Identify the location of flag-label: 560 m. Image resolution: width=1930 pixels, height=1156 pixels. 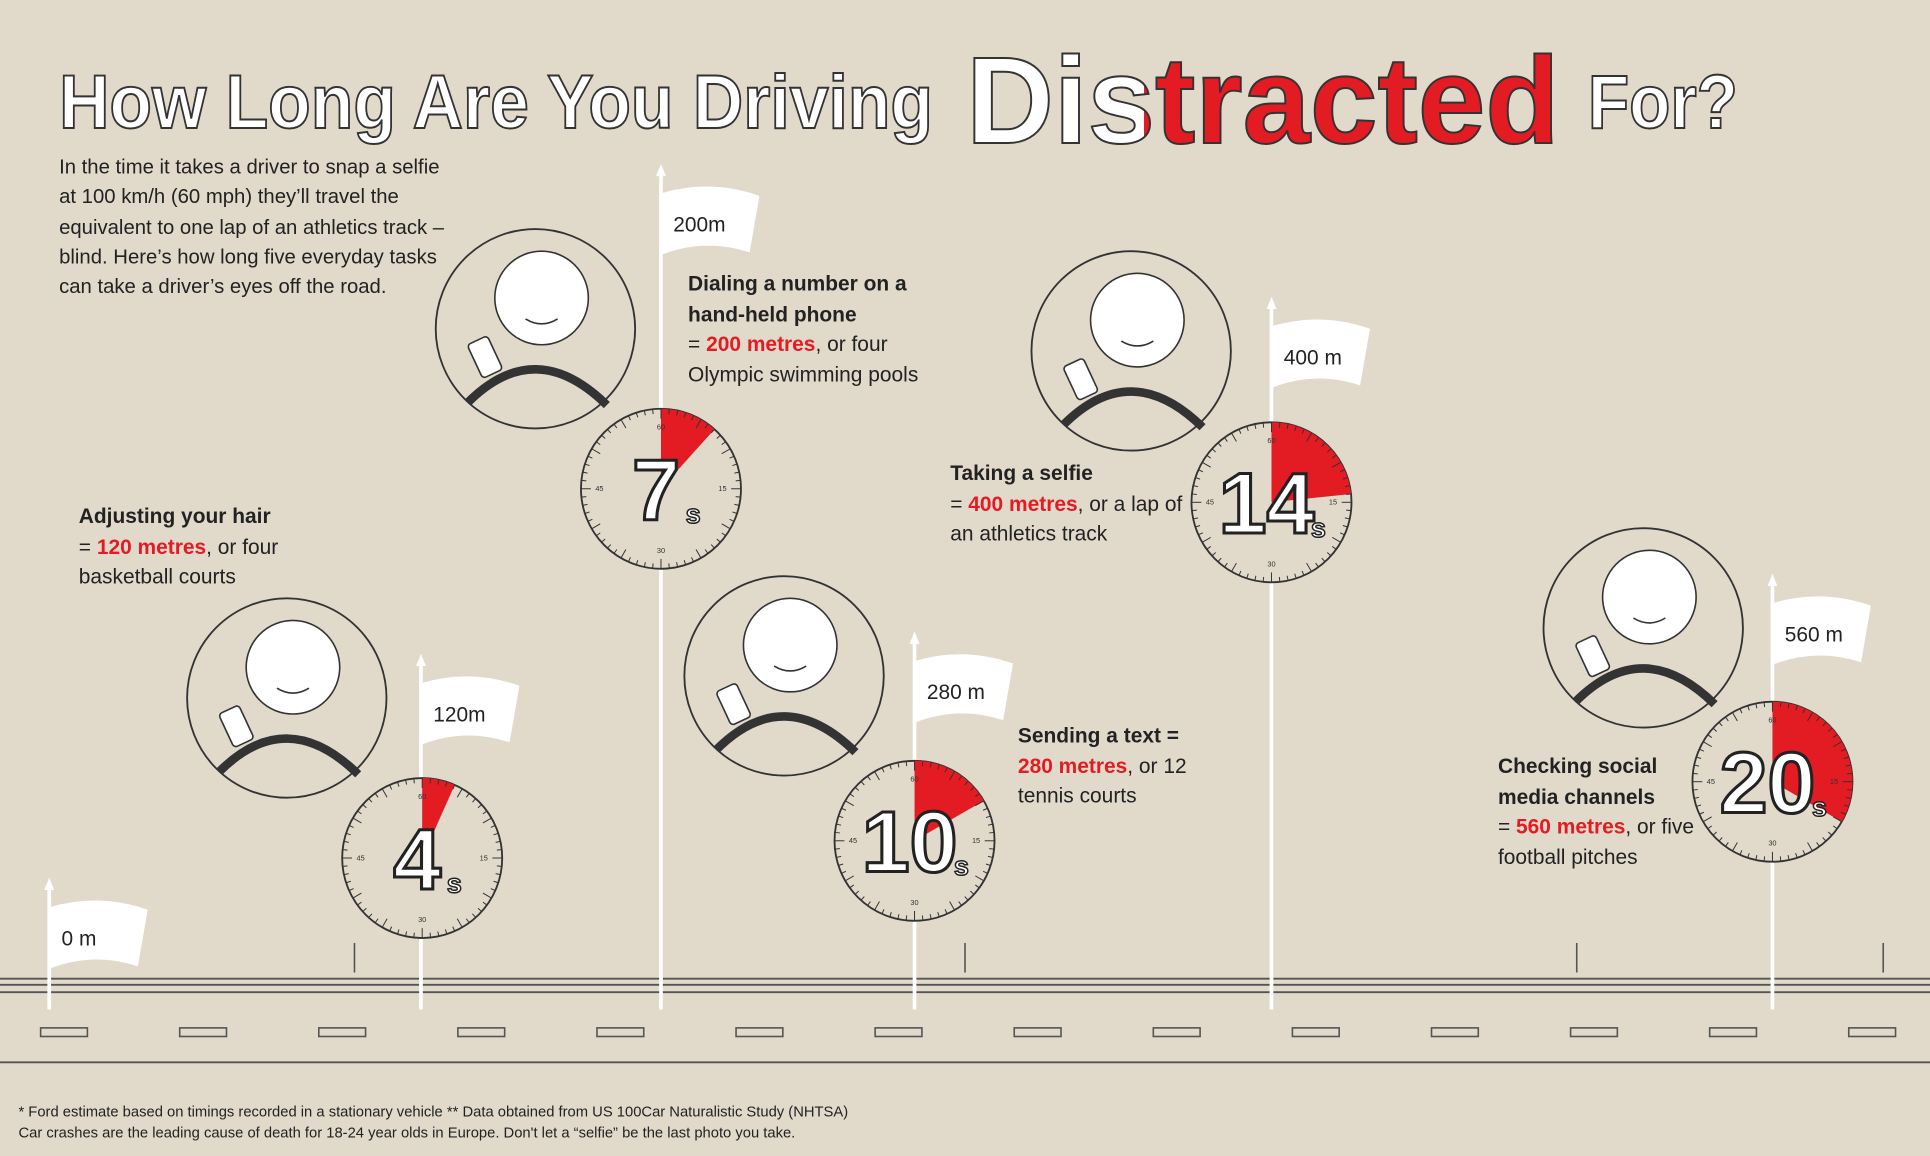
(1814, 634).